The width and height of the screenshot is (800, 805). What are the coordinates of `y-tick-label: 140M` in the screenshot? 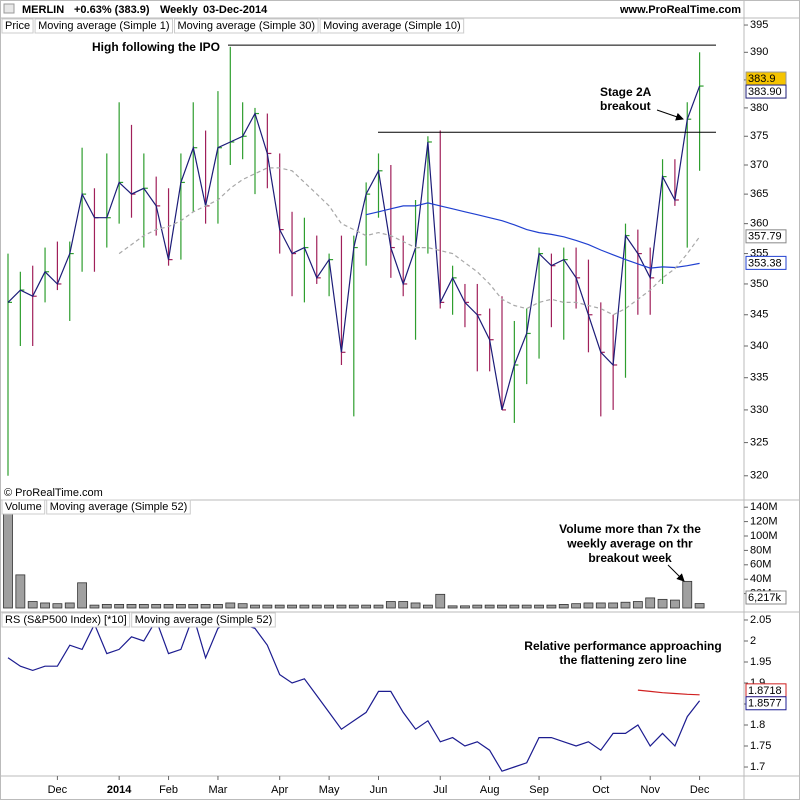 It's located at (764, 507).